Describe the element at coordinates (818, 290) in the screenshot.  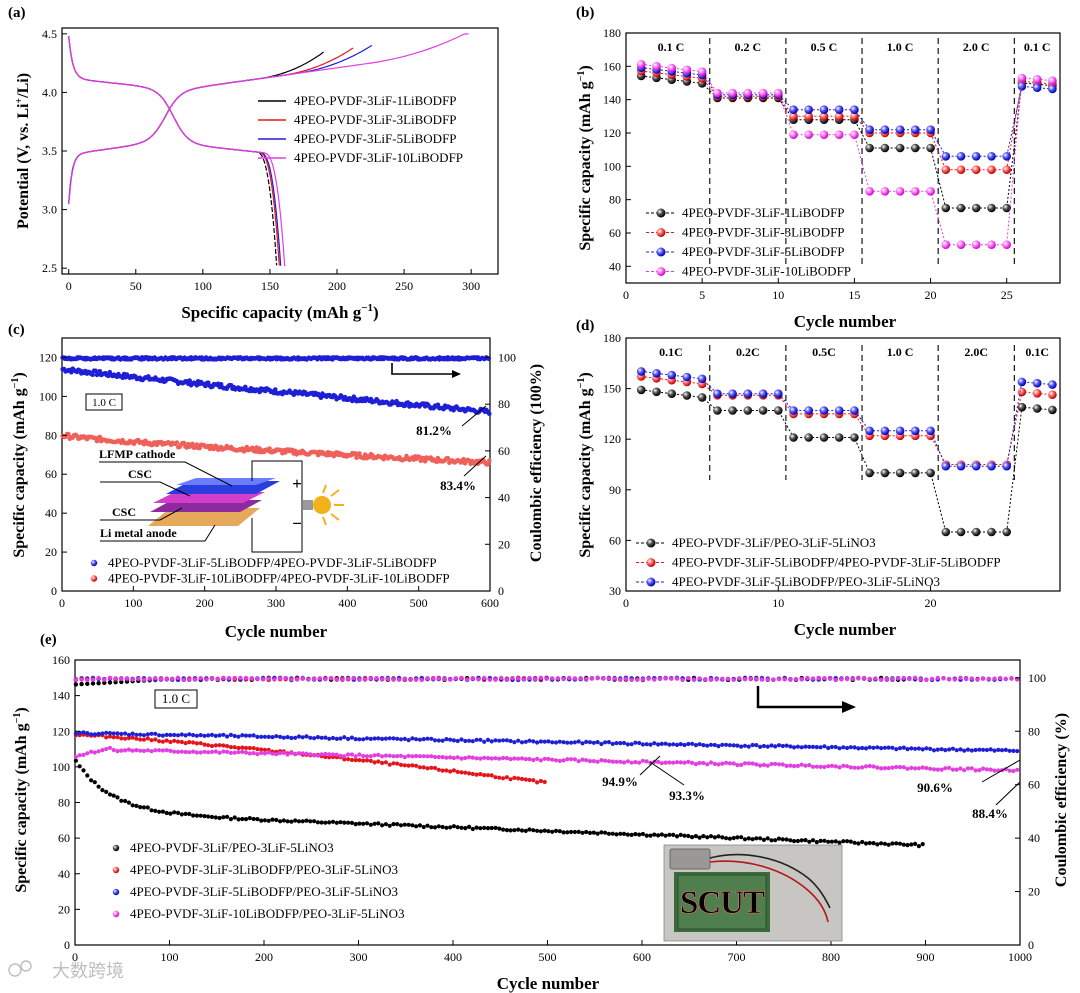
I see `x-ticks-b: 0 5 10 15 20 25` at that location.